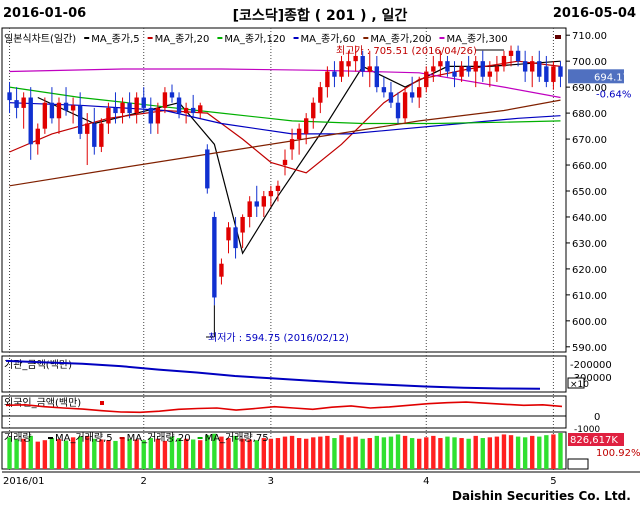 Image resolution: width=640 pixels, height=512 pixels. What do you see at coordinates (254, 39) in the screenshot?
I see `legend-label: MA_종가,120` at bounding box center [254, 39].